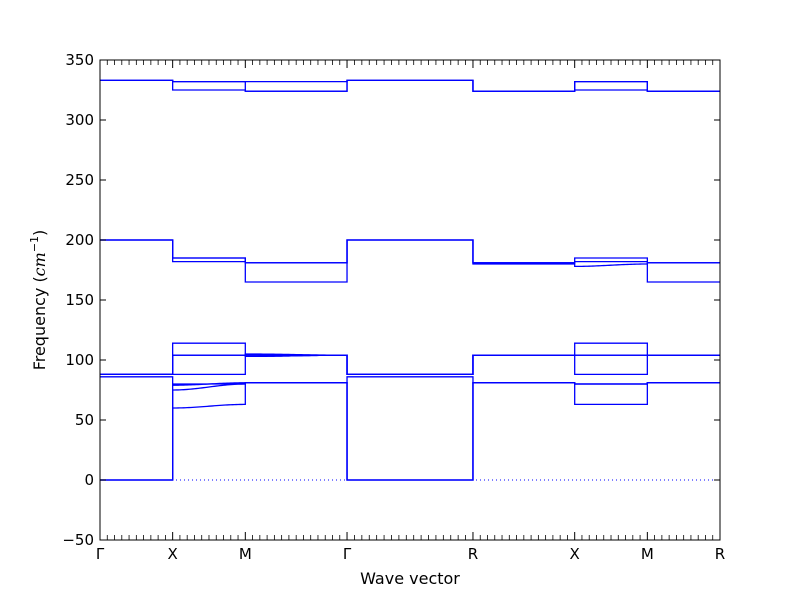 This screenshot has height=600, width=800. I want to click on y-axis-label-suffix: ), so click(39, 233).